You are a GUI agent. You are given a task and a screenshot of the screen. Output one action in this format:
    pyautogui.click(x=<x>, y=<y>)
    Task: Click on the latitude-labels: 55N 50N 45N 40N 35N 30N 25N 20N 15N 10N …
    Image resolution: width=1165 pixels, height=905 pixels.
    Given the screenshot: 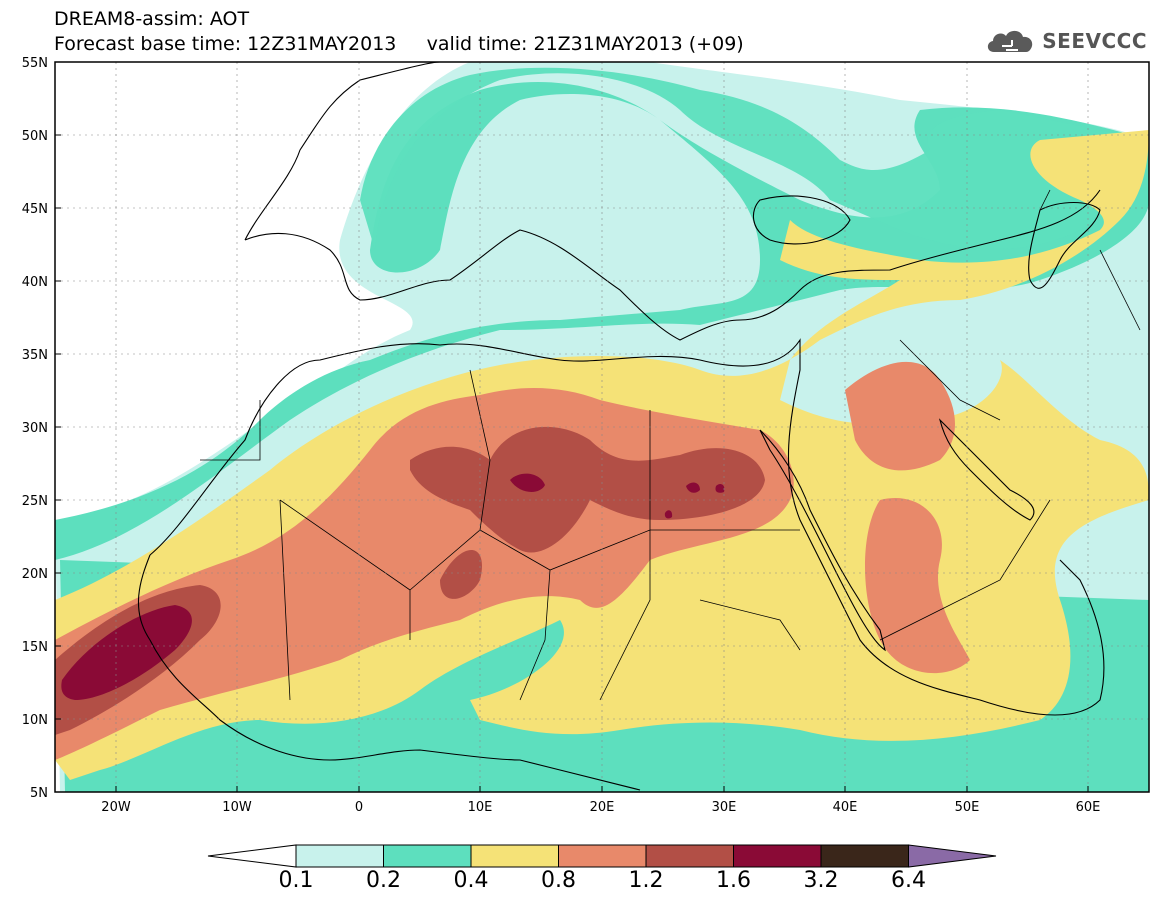 What is the action you would take?
    pyautogui.click(x=35, y=428)
    